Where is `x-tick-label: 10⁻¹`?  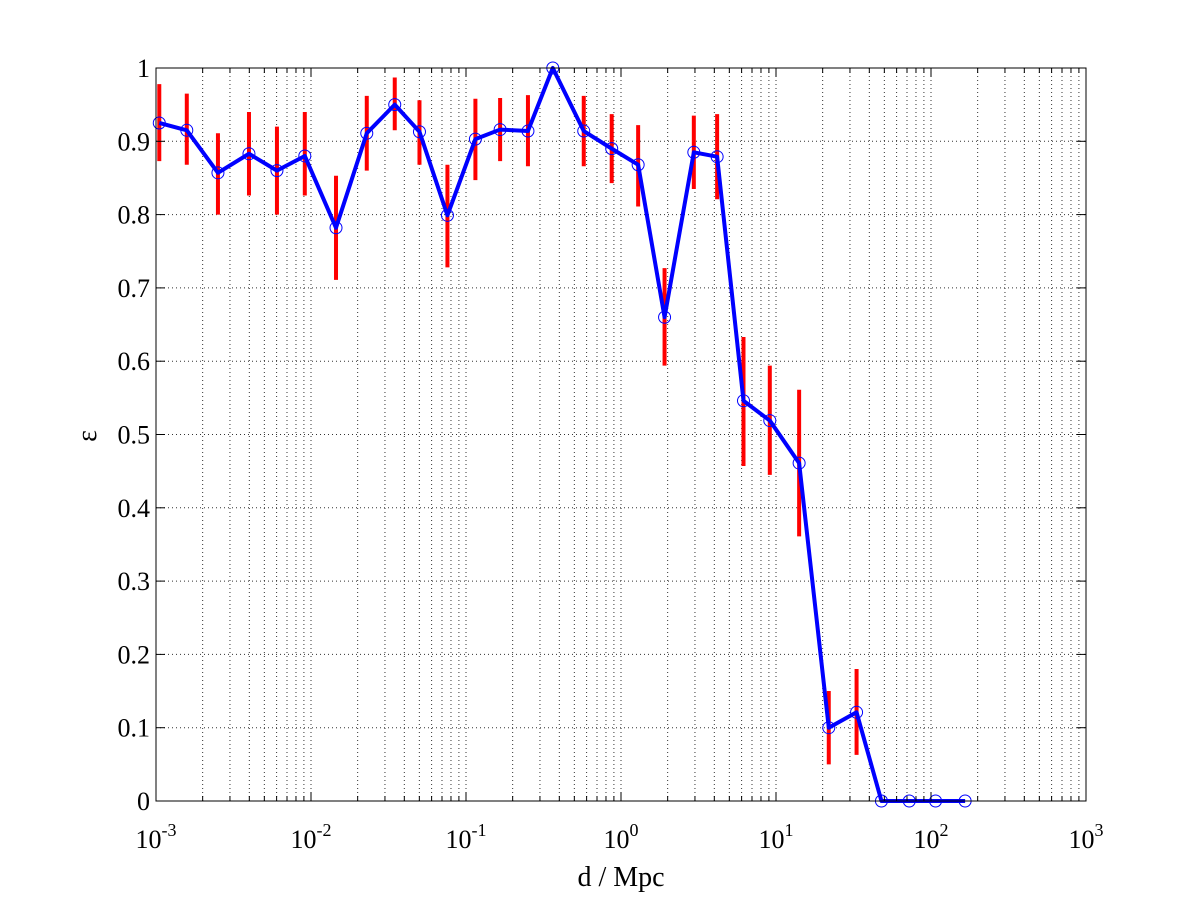 x-tick-label: 10⁻¹ is located at coordinates (466, 837).